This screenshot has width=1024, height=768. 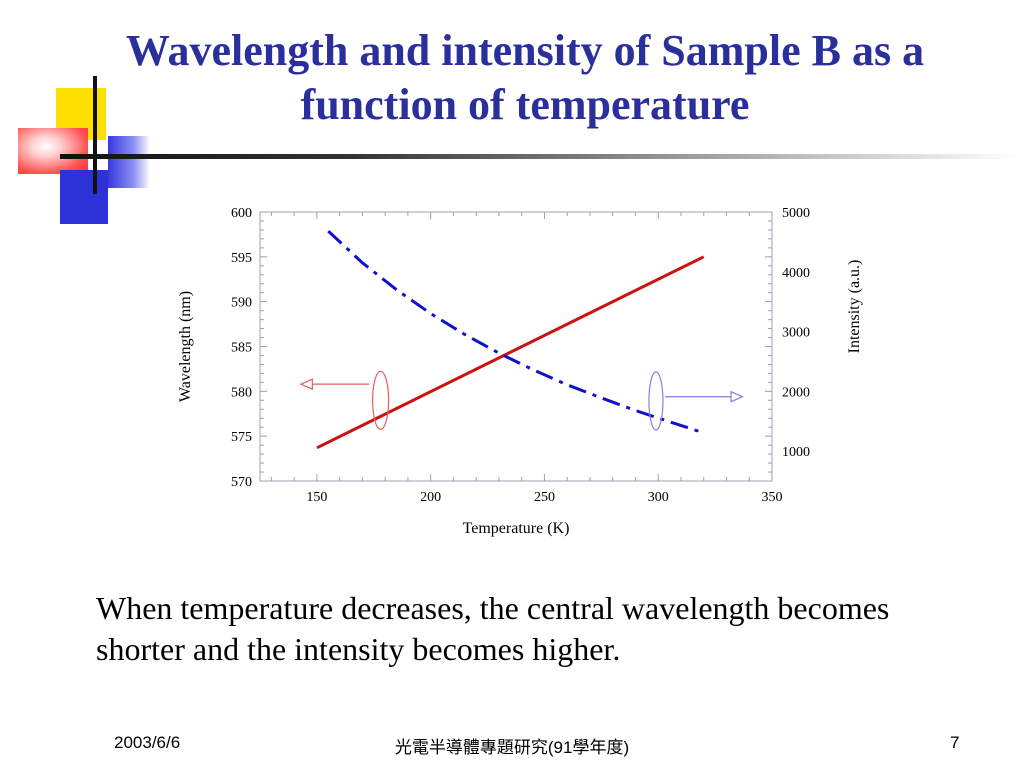 I want to click on y-right-tick-label: 2000, so click(x=796, y=392).